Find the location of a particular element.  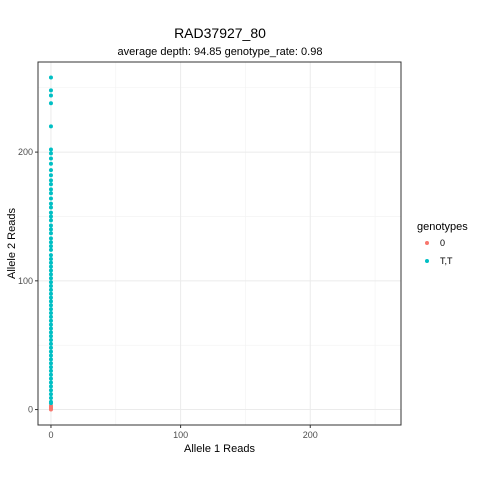

legend: genotypes 0 T,T is located at coordinates (442, 243).